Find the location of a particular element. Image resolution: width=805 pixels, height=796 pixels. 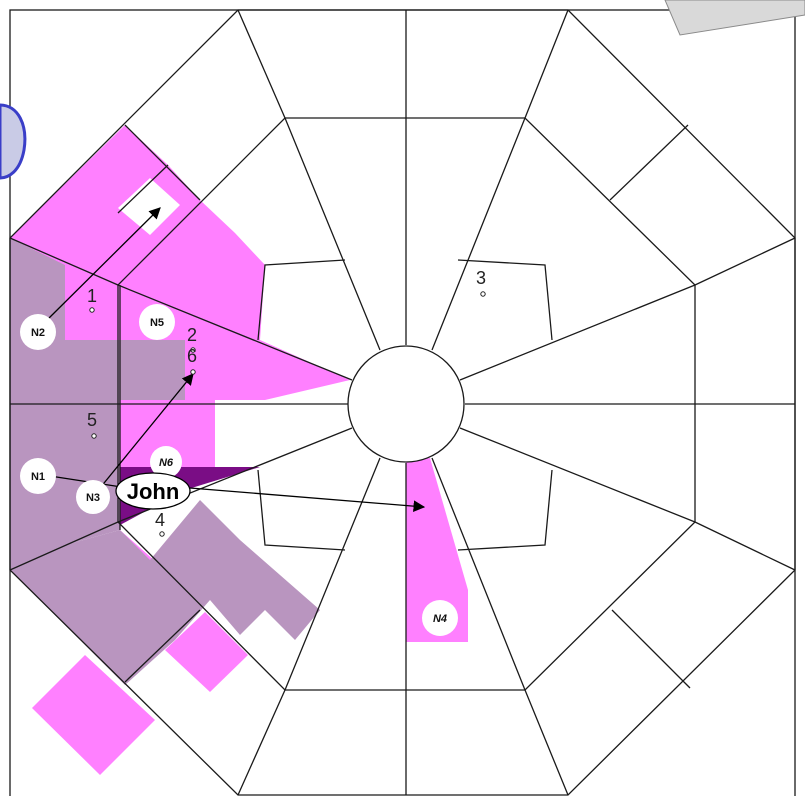

pink-region-upper-left is located at coordinates (180, 262).